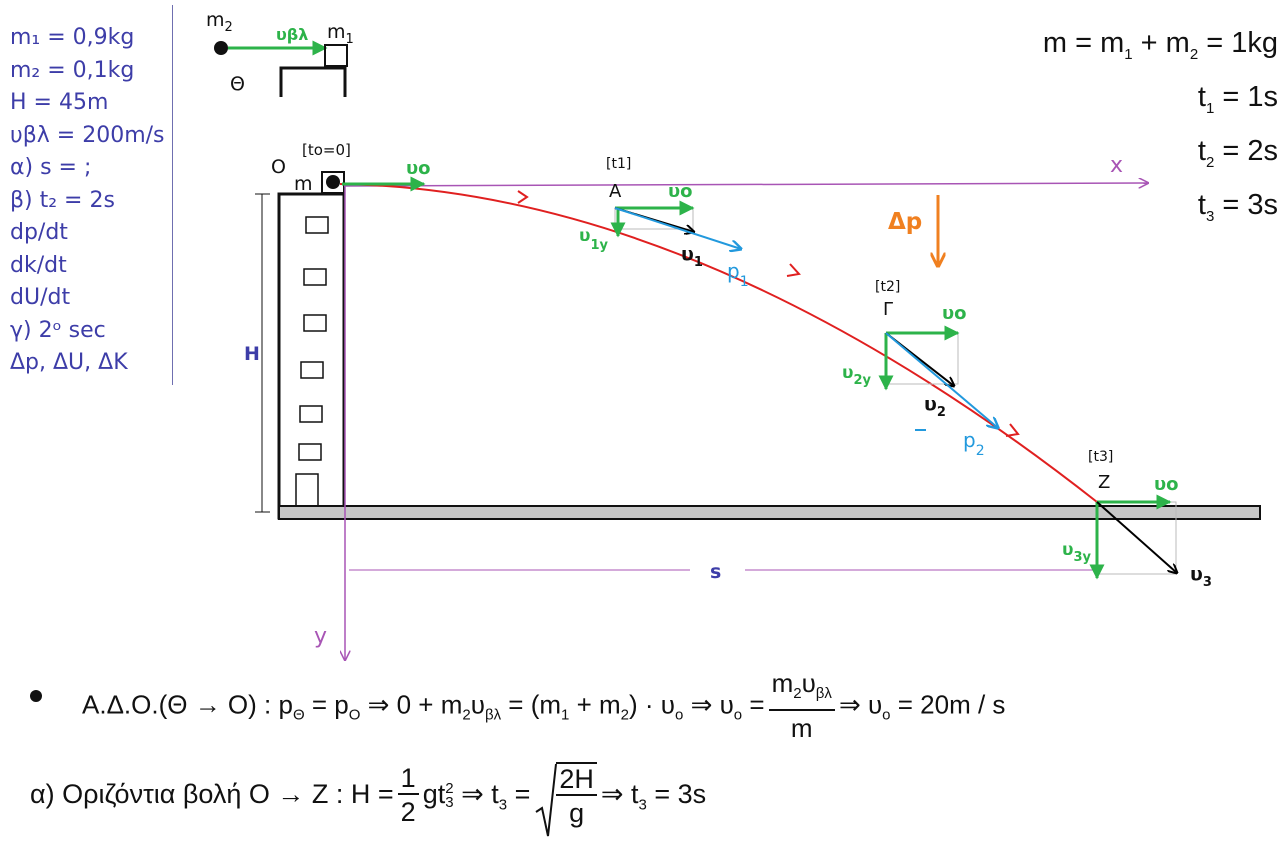 The width and height of the screenshot is (1284, 842). Describe the element at coordinates (237, 84) in the screenshot. I see `theta-label: Θ` at that location.